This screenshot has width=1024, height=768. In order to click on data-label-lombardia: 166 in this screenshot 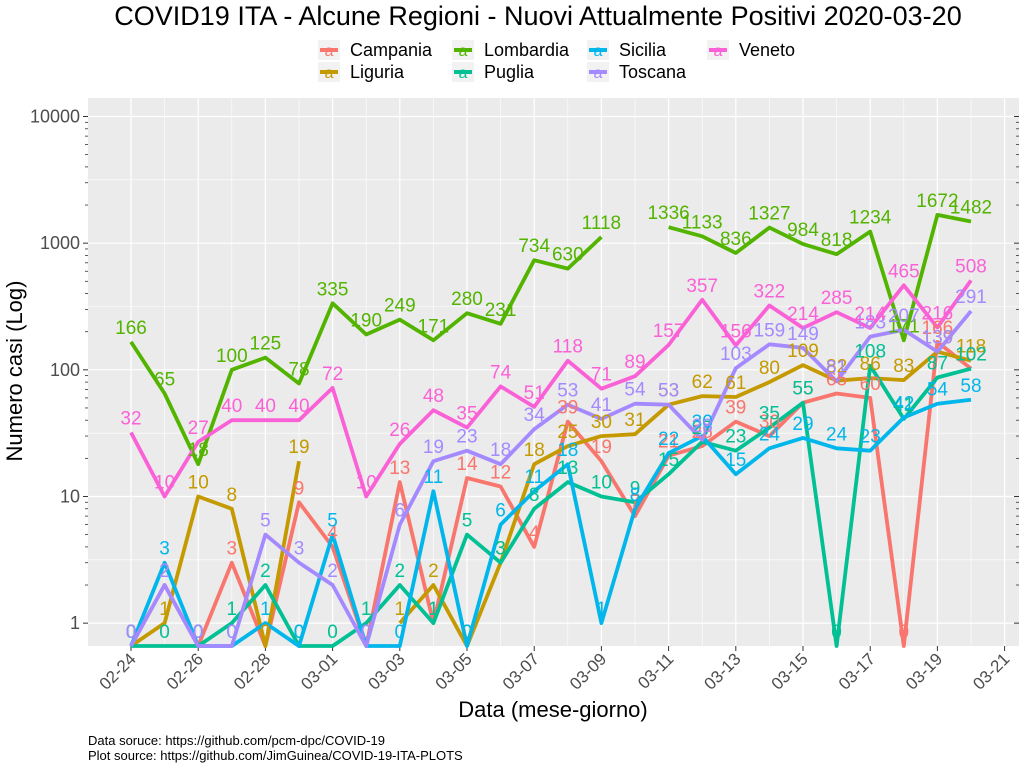, I will do `click(131, 328)`.